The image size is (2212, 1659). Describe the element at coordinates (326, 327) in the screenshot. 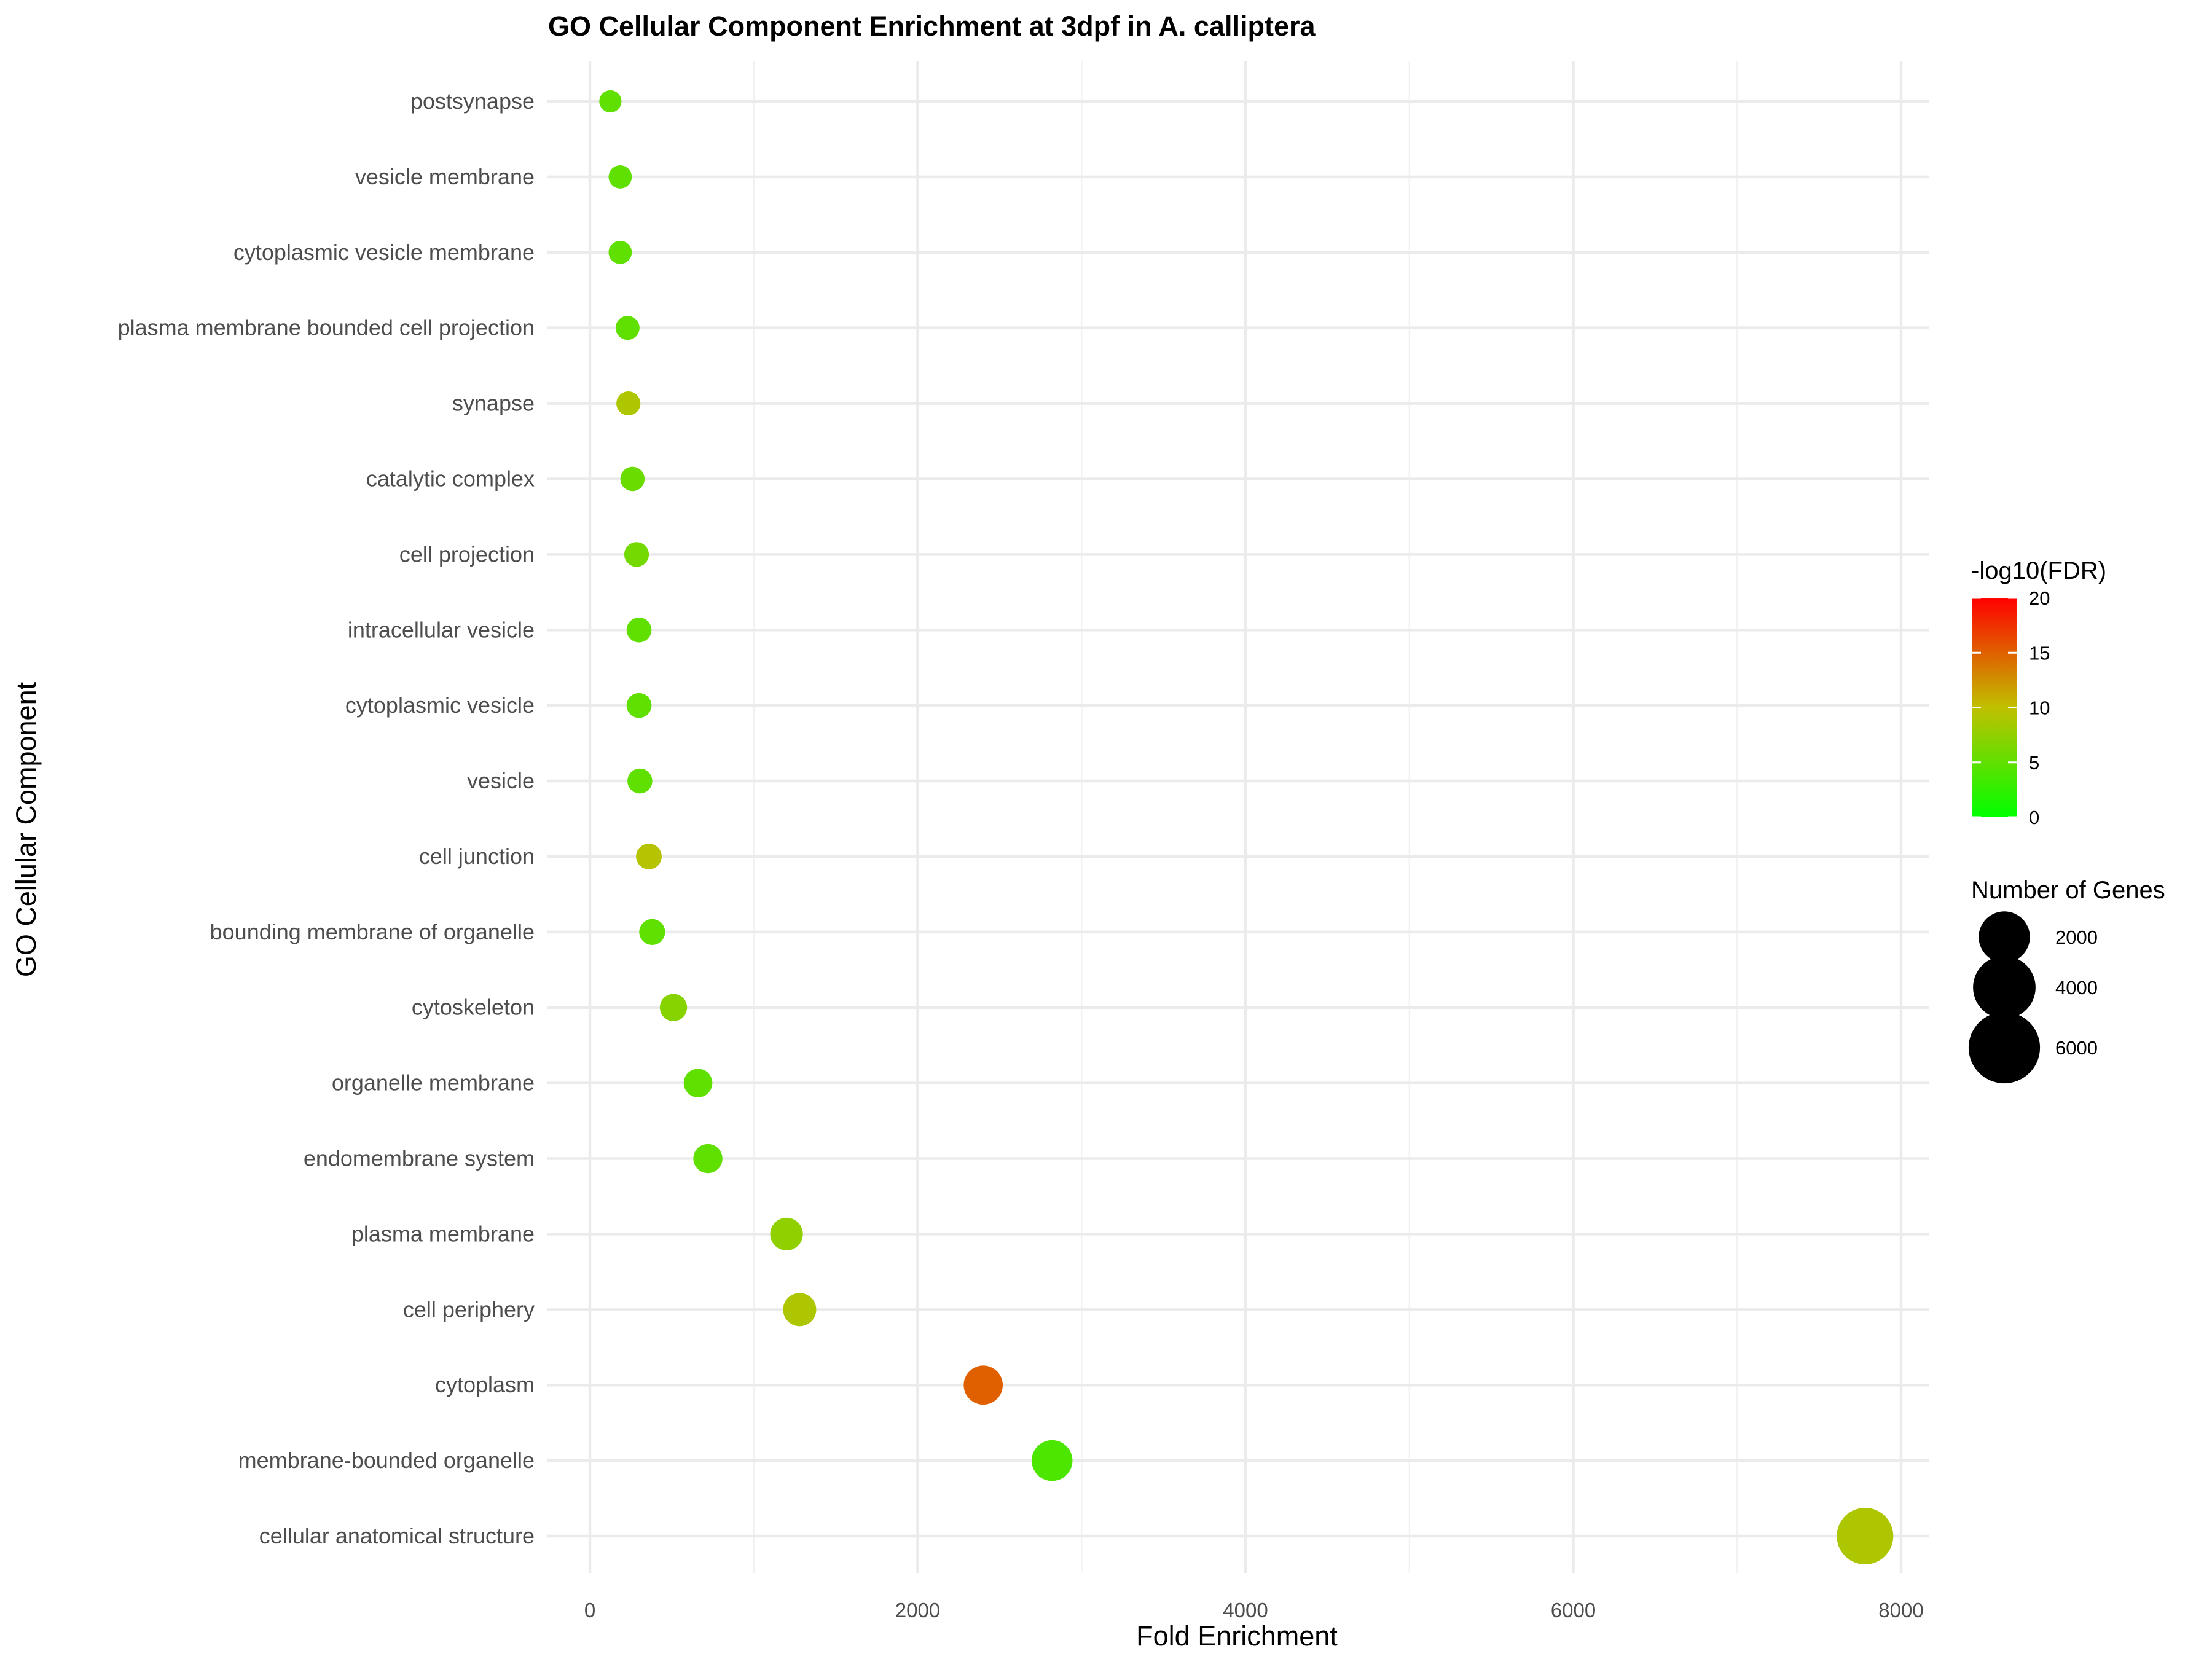

I see `y-tick-label: plasma membrane bounded cell projection` at that location.